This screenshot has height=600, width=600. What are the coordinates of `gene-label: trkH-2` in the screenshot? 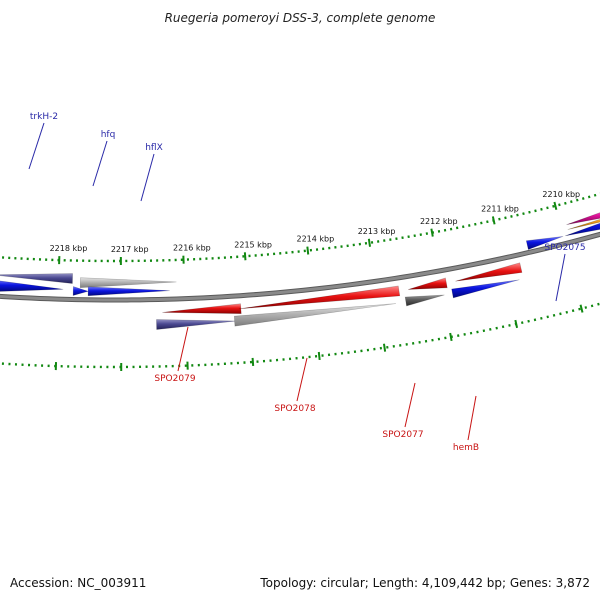 It's located at (44, 117).